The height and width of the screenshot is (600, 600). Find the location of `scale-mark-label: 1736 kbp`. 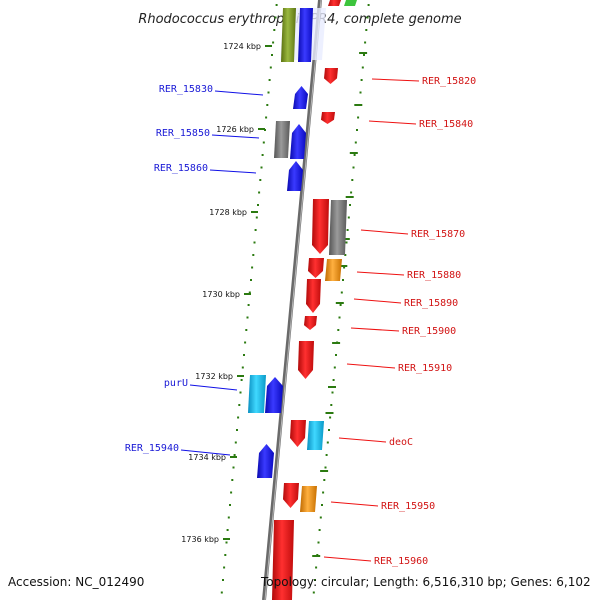

scale-mark-label: 1736 kbp is located at coordinates (200, 539).